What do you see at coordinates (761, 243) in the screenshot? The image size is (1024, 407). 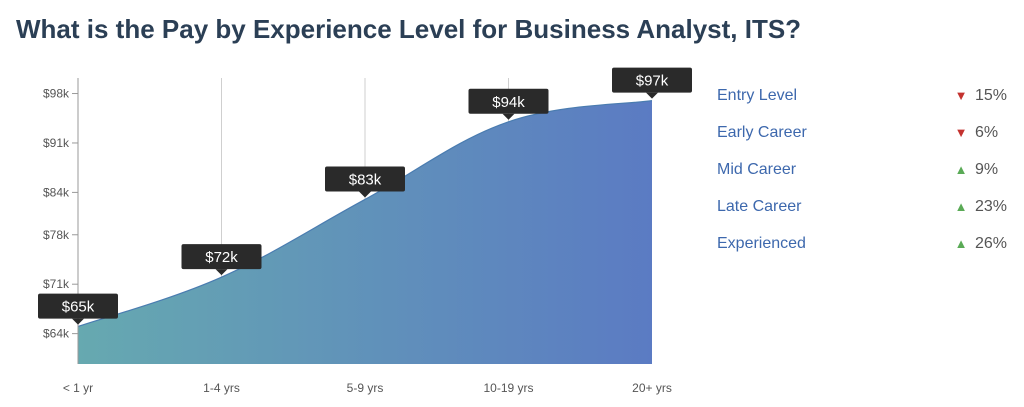 I see `legend-label: Experienced` at bounding box center [761, 243].